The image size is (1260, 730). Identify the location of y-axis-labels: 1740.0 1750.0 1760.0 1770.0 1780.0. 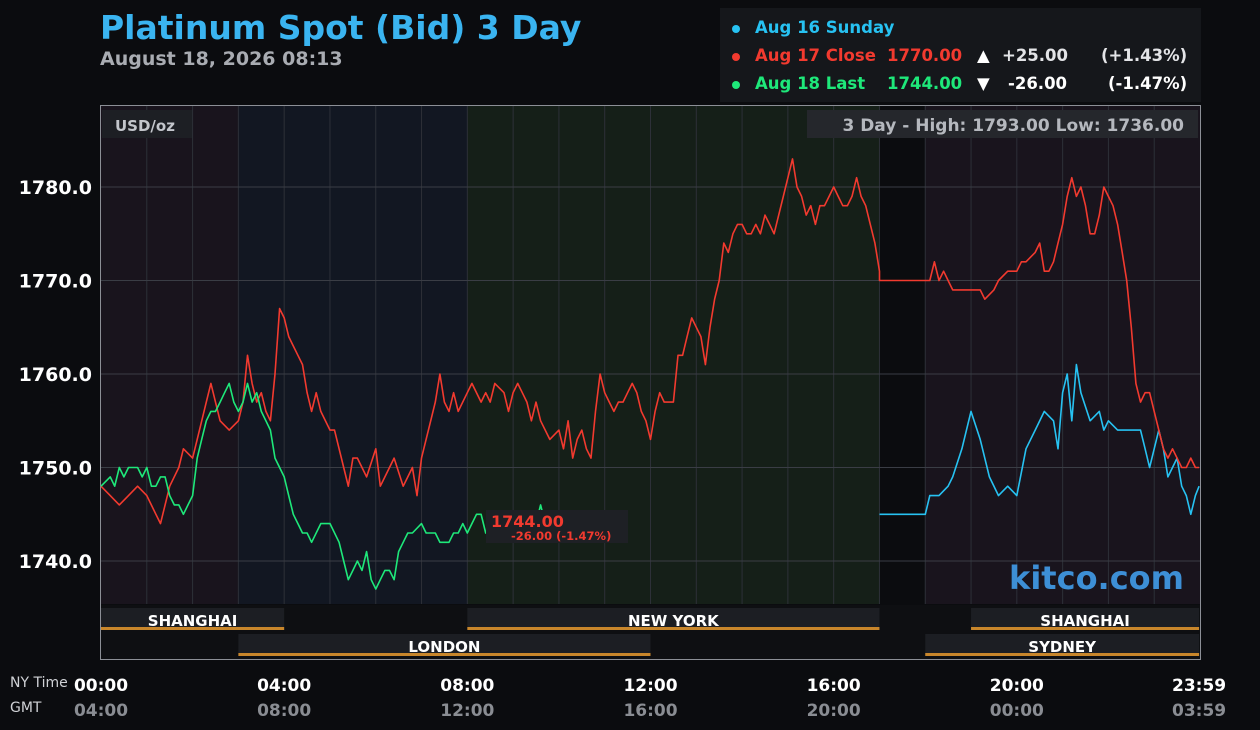
(55, 375).